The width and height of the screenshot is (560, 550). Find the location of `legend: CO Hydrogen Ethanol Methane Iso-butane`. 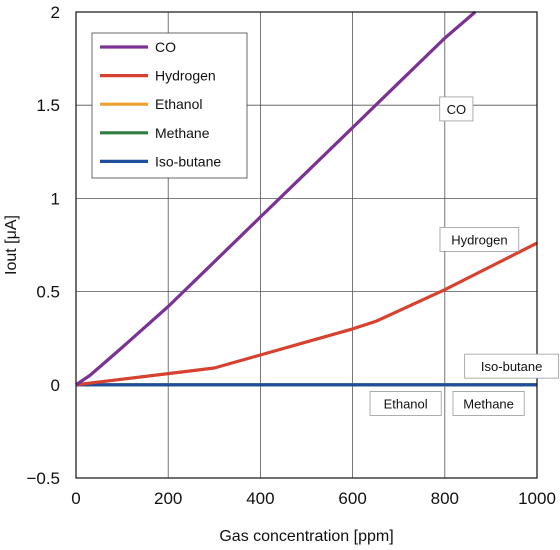

legend: CO Hydrogen Ethanol Methane Iso-butane is located at coordinates (169, 105).